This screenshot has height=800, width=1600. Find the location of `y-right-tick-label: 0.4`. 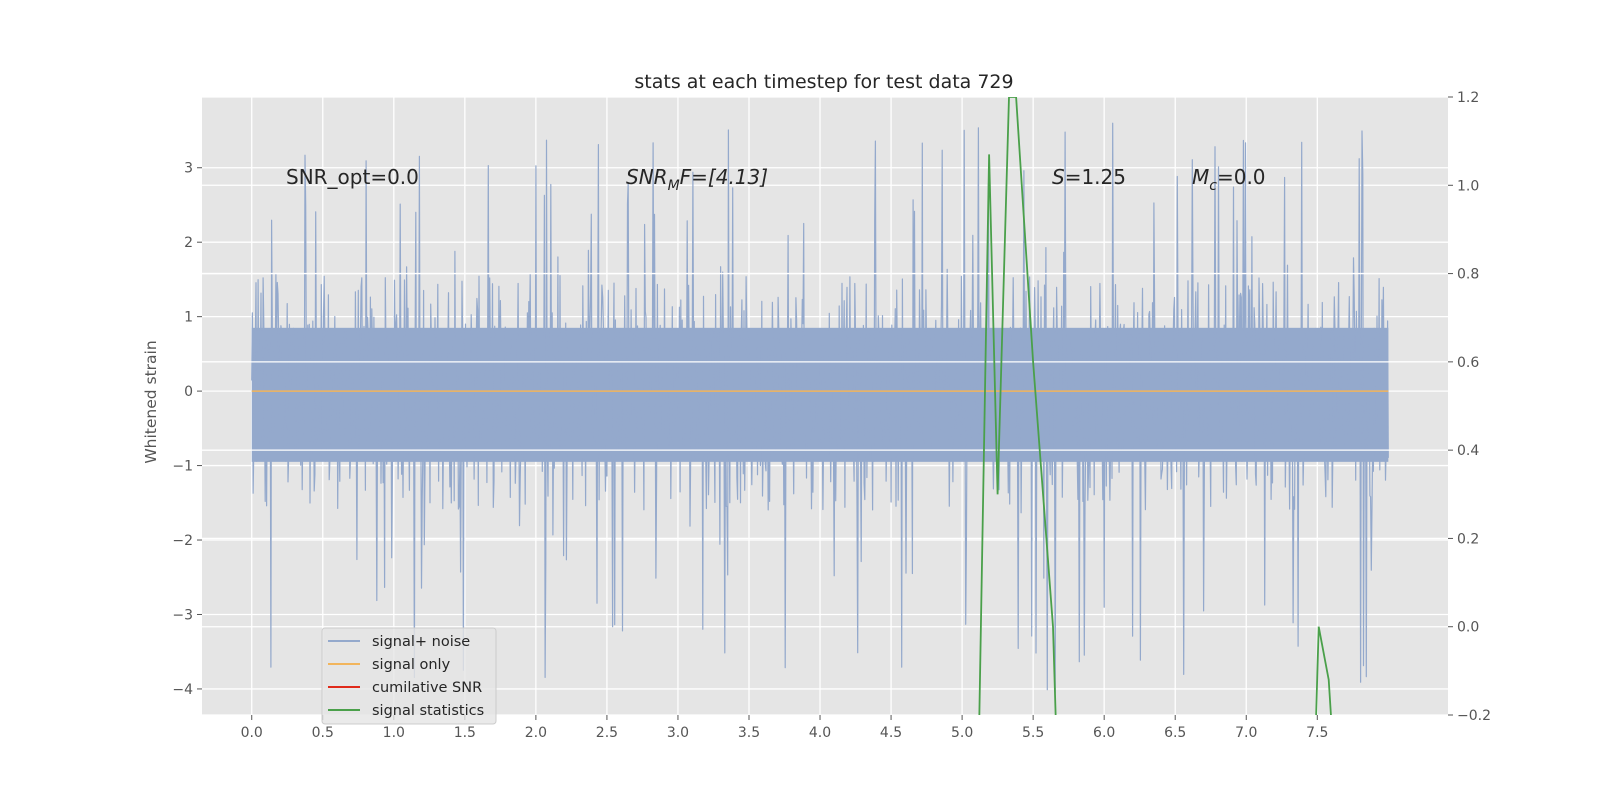

y-right-tick-label: 0.4 is located at coordinates (1468, 451).